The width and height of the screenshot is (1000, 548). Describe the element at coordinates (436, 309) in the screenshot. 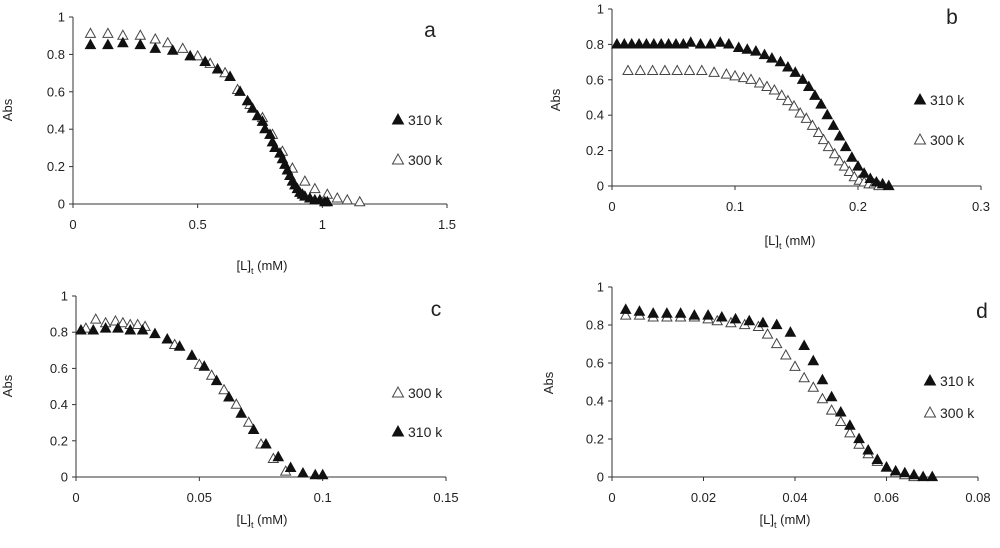

I see `panel-letter: c` at that location.